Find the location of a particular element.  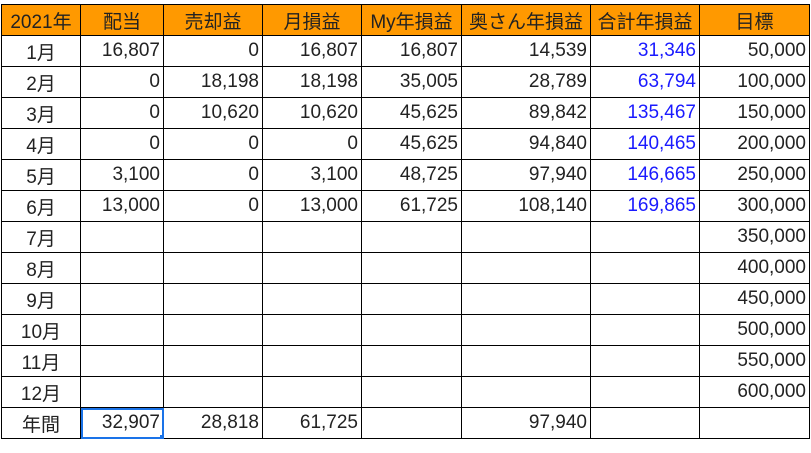

cell-my-annual-pl: 61,725 is located at coordinates (411, 206).